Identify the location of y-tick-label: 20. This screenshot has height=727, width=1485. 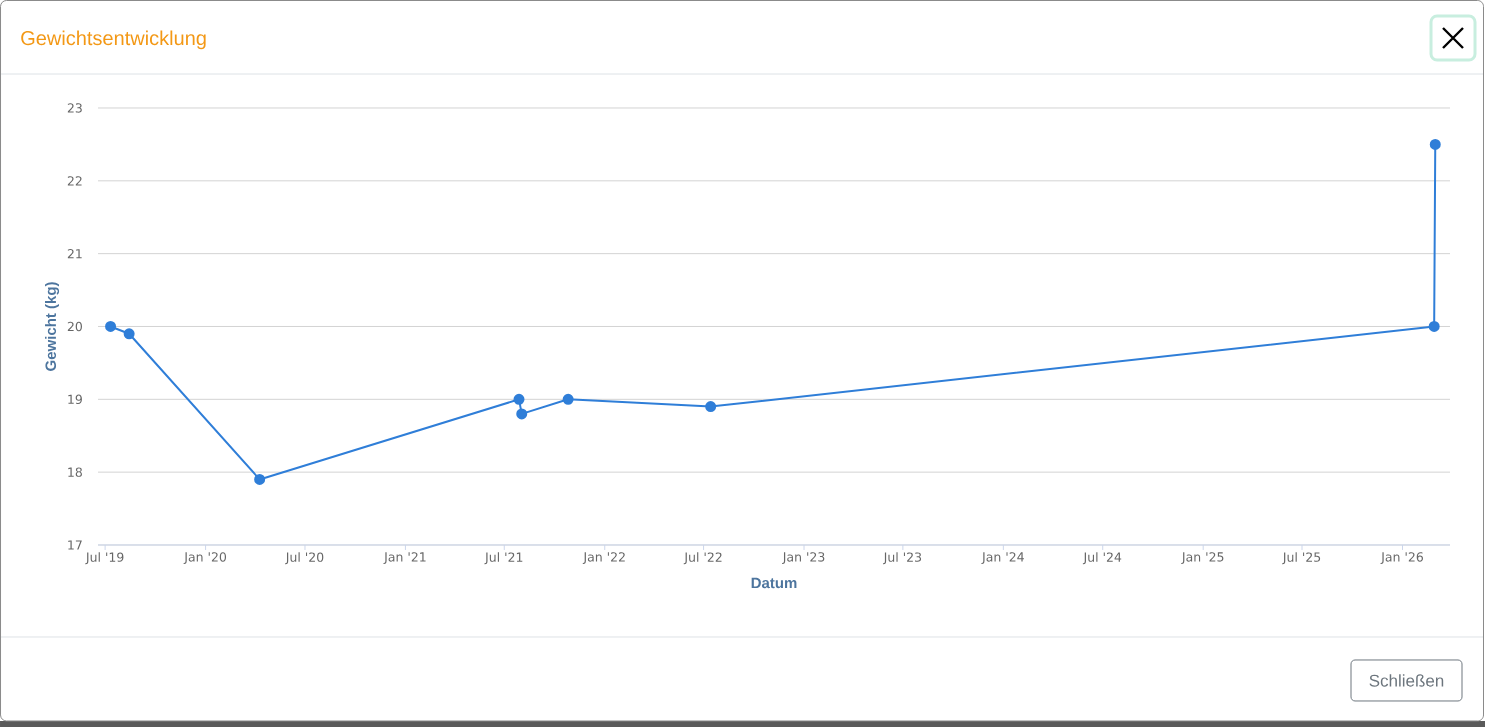
(74, 326).